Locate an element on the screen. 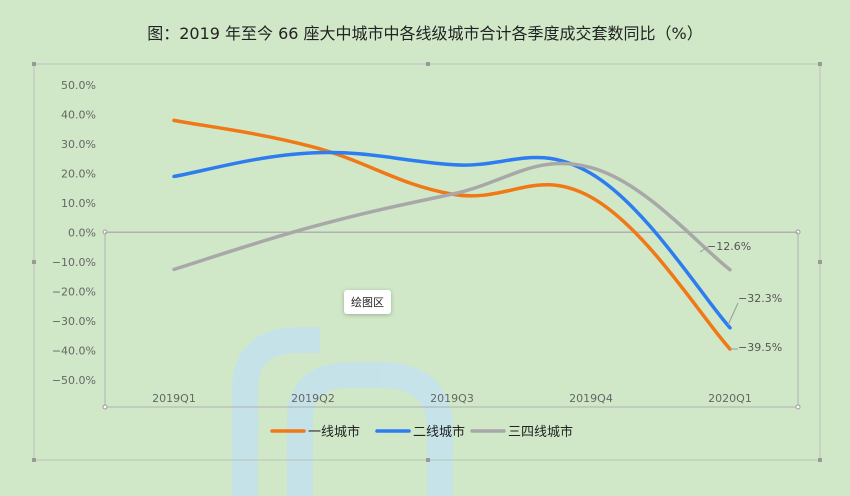 This screenshot has height=496, width=850. legend-entry: 一线城市 is located at coordinates (334, 432).